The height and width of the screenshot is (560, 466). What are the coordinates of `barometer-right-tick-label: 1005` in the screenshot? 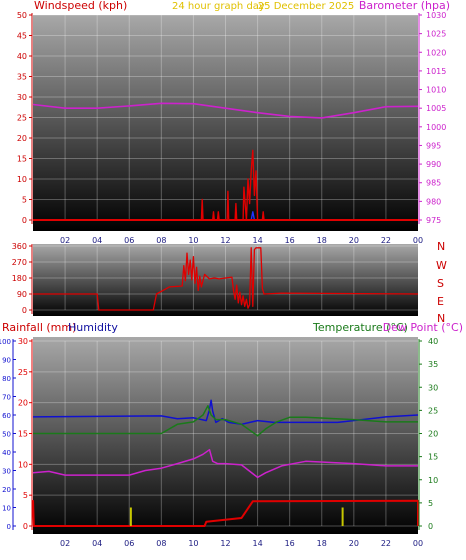 It's located at (436, 108).